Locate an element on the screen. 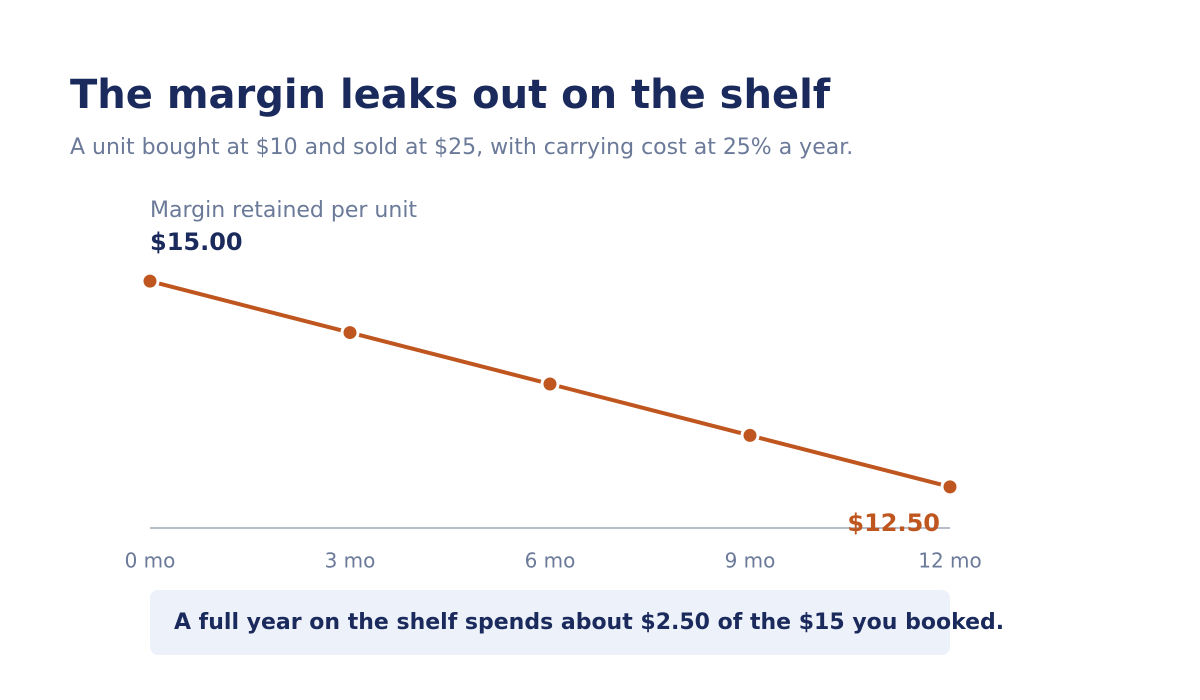  x-tick-label: 12 mo is located at coordinates (950, 561).